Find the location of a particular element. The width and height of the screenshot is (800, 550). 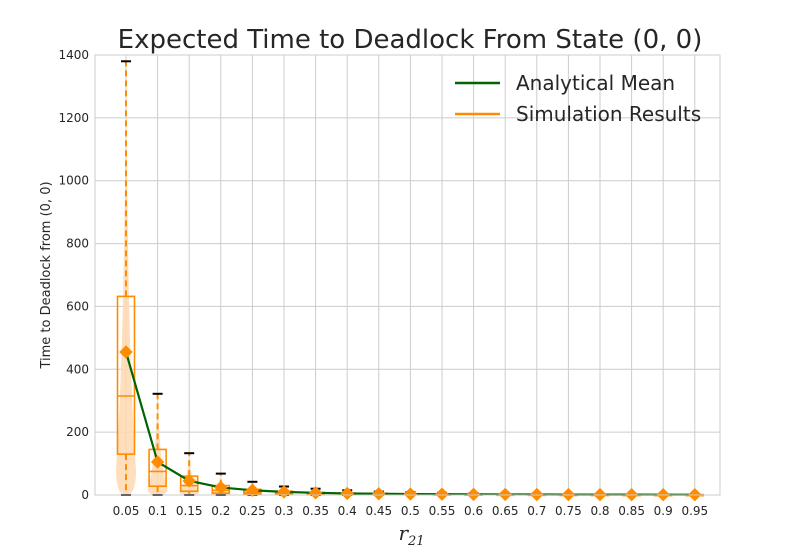

x-tick-label: 0.55 is located at coordinates (442, 511).